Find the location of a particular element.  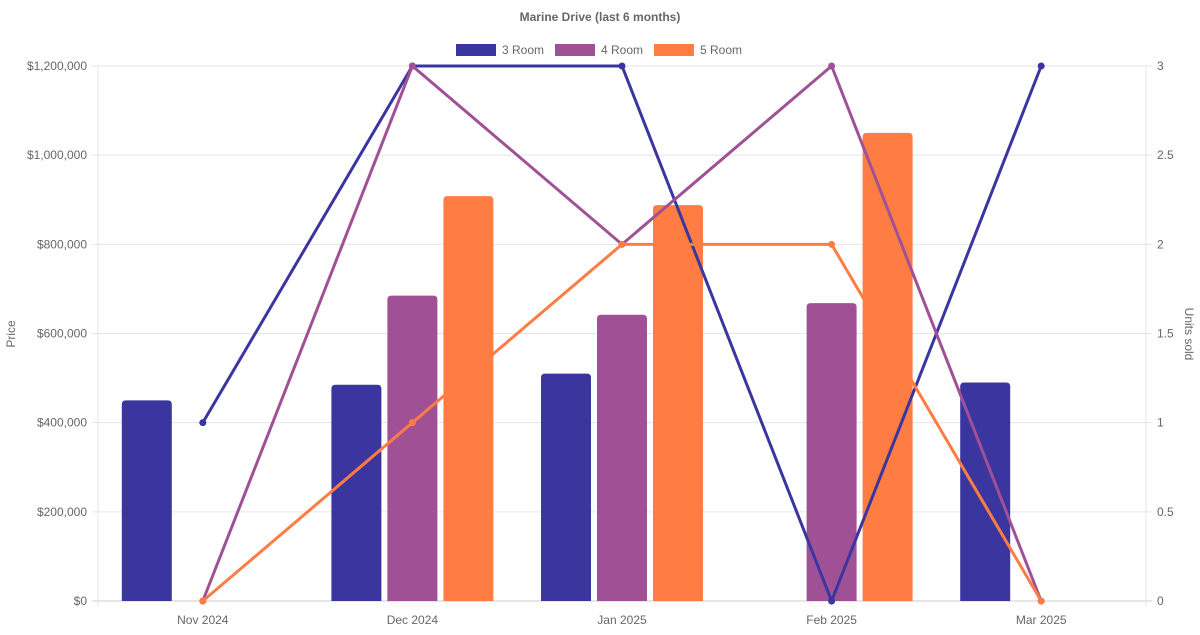

legend-label: 5 Room is located at coordinates (721, 50).